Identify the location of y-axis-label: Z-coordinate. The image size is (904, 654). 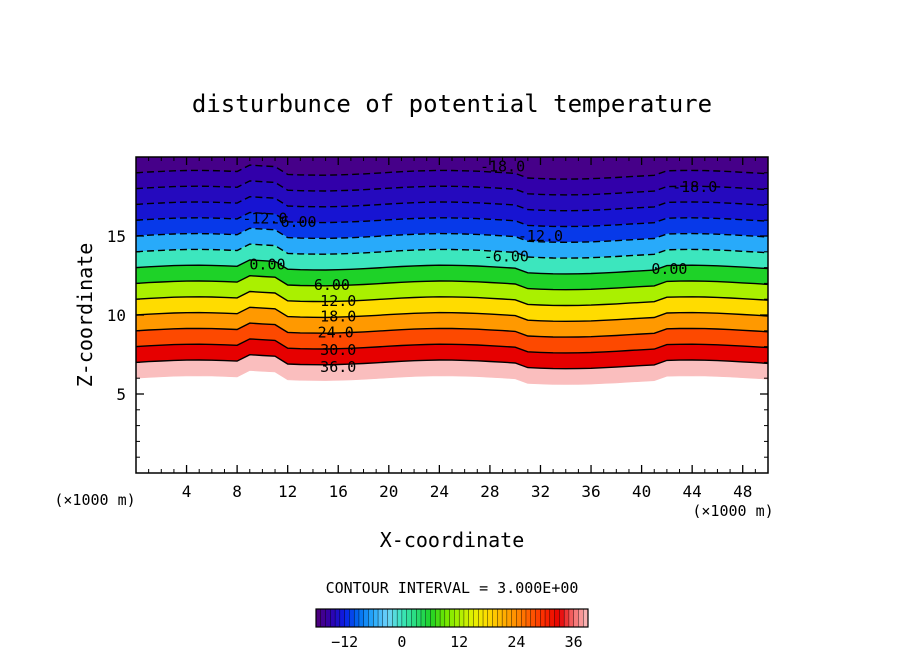
(85, 315).